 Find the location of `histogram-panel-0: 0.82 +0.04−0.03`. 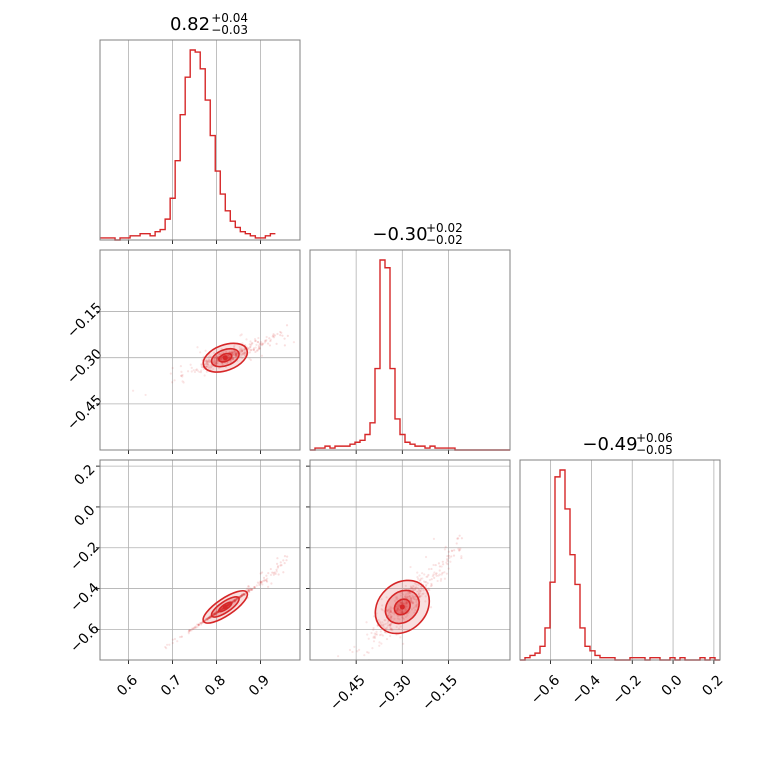

histogram-panel-0: 0.82 +0.04−0.03 is located at coordinates (200, 127).